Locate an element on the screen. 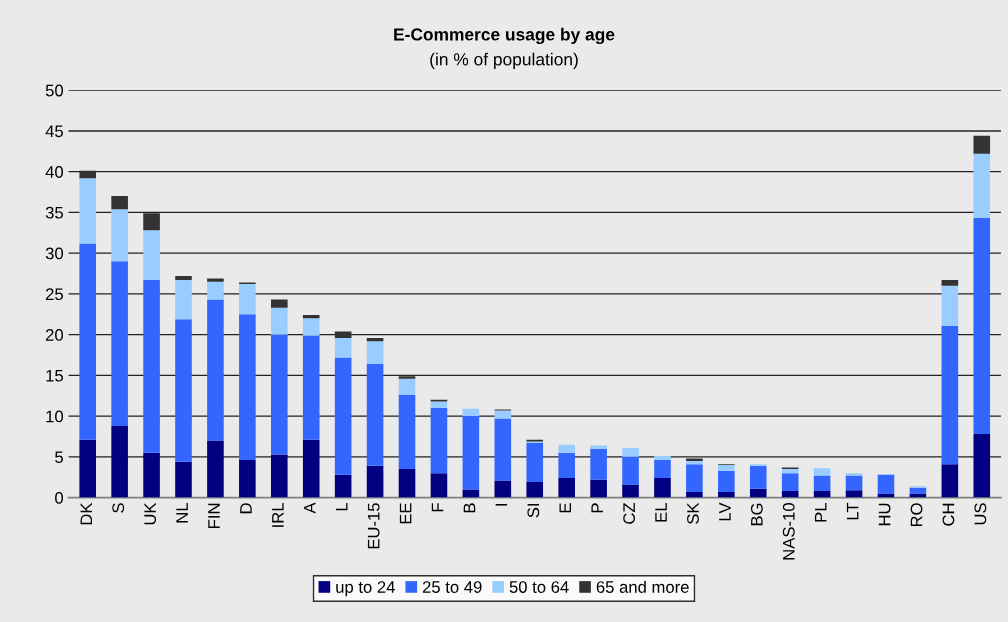  x-tick-label: RO is located at coordinates (916, 515).